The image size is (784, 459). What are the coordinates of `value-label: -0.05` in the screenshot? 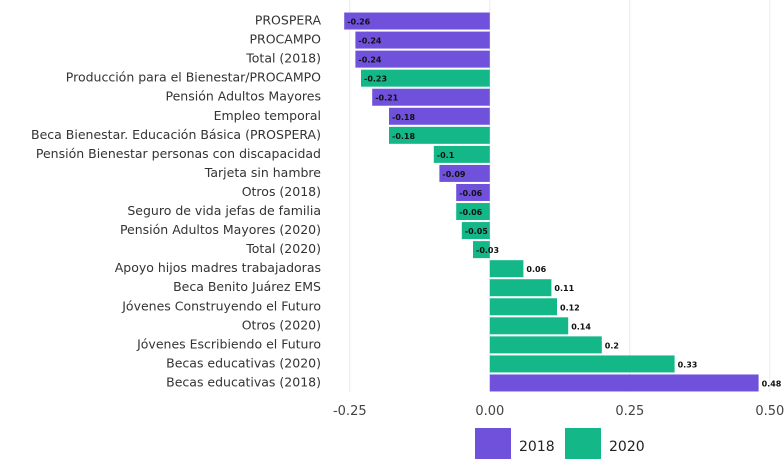 It's located at (476, 231).